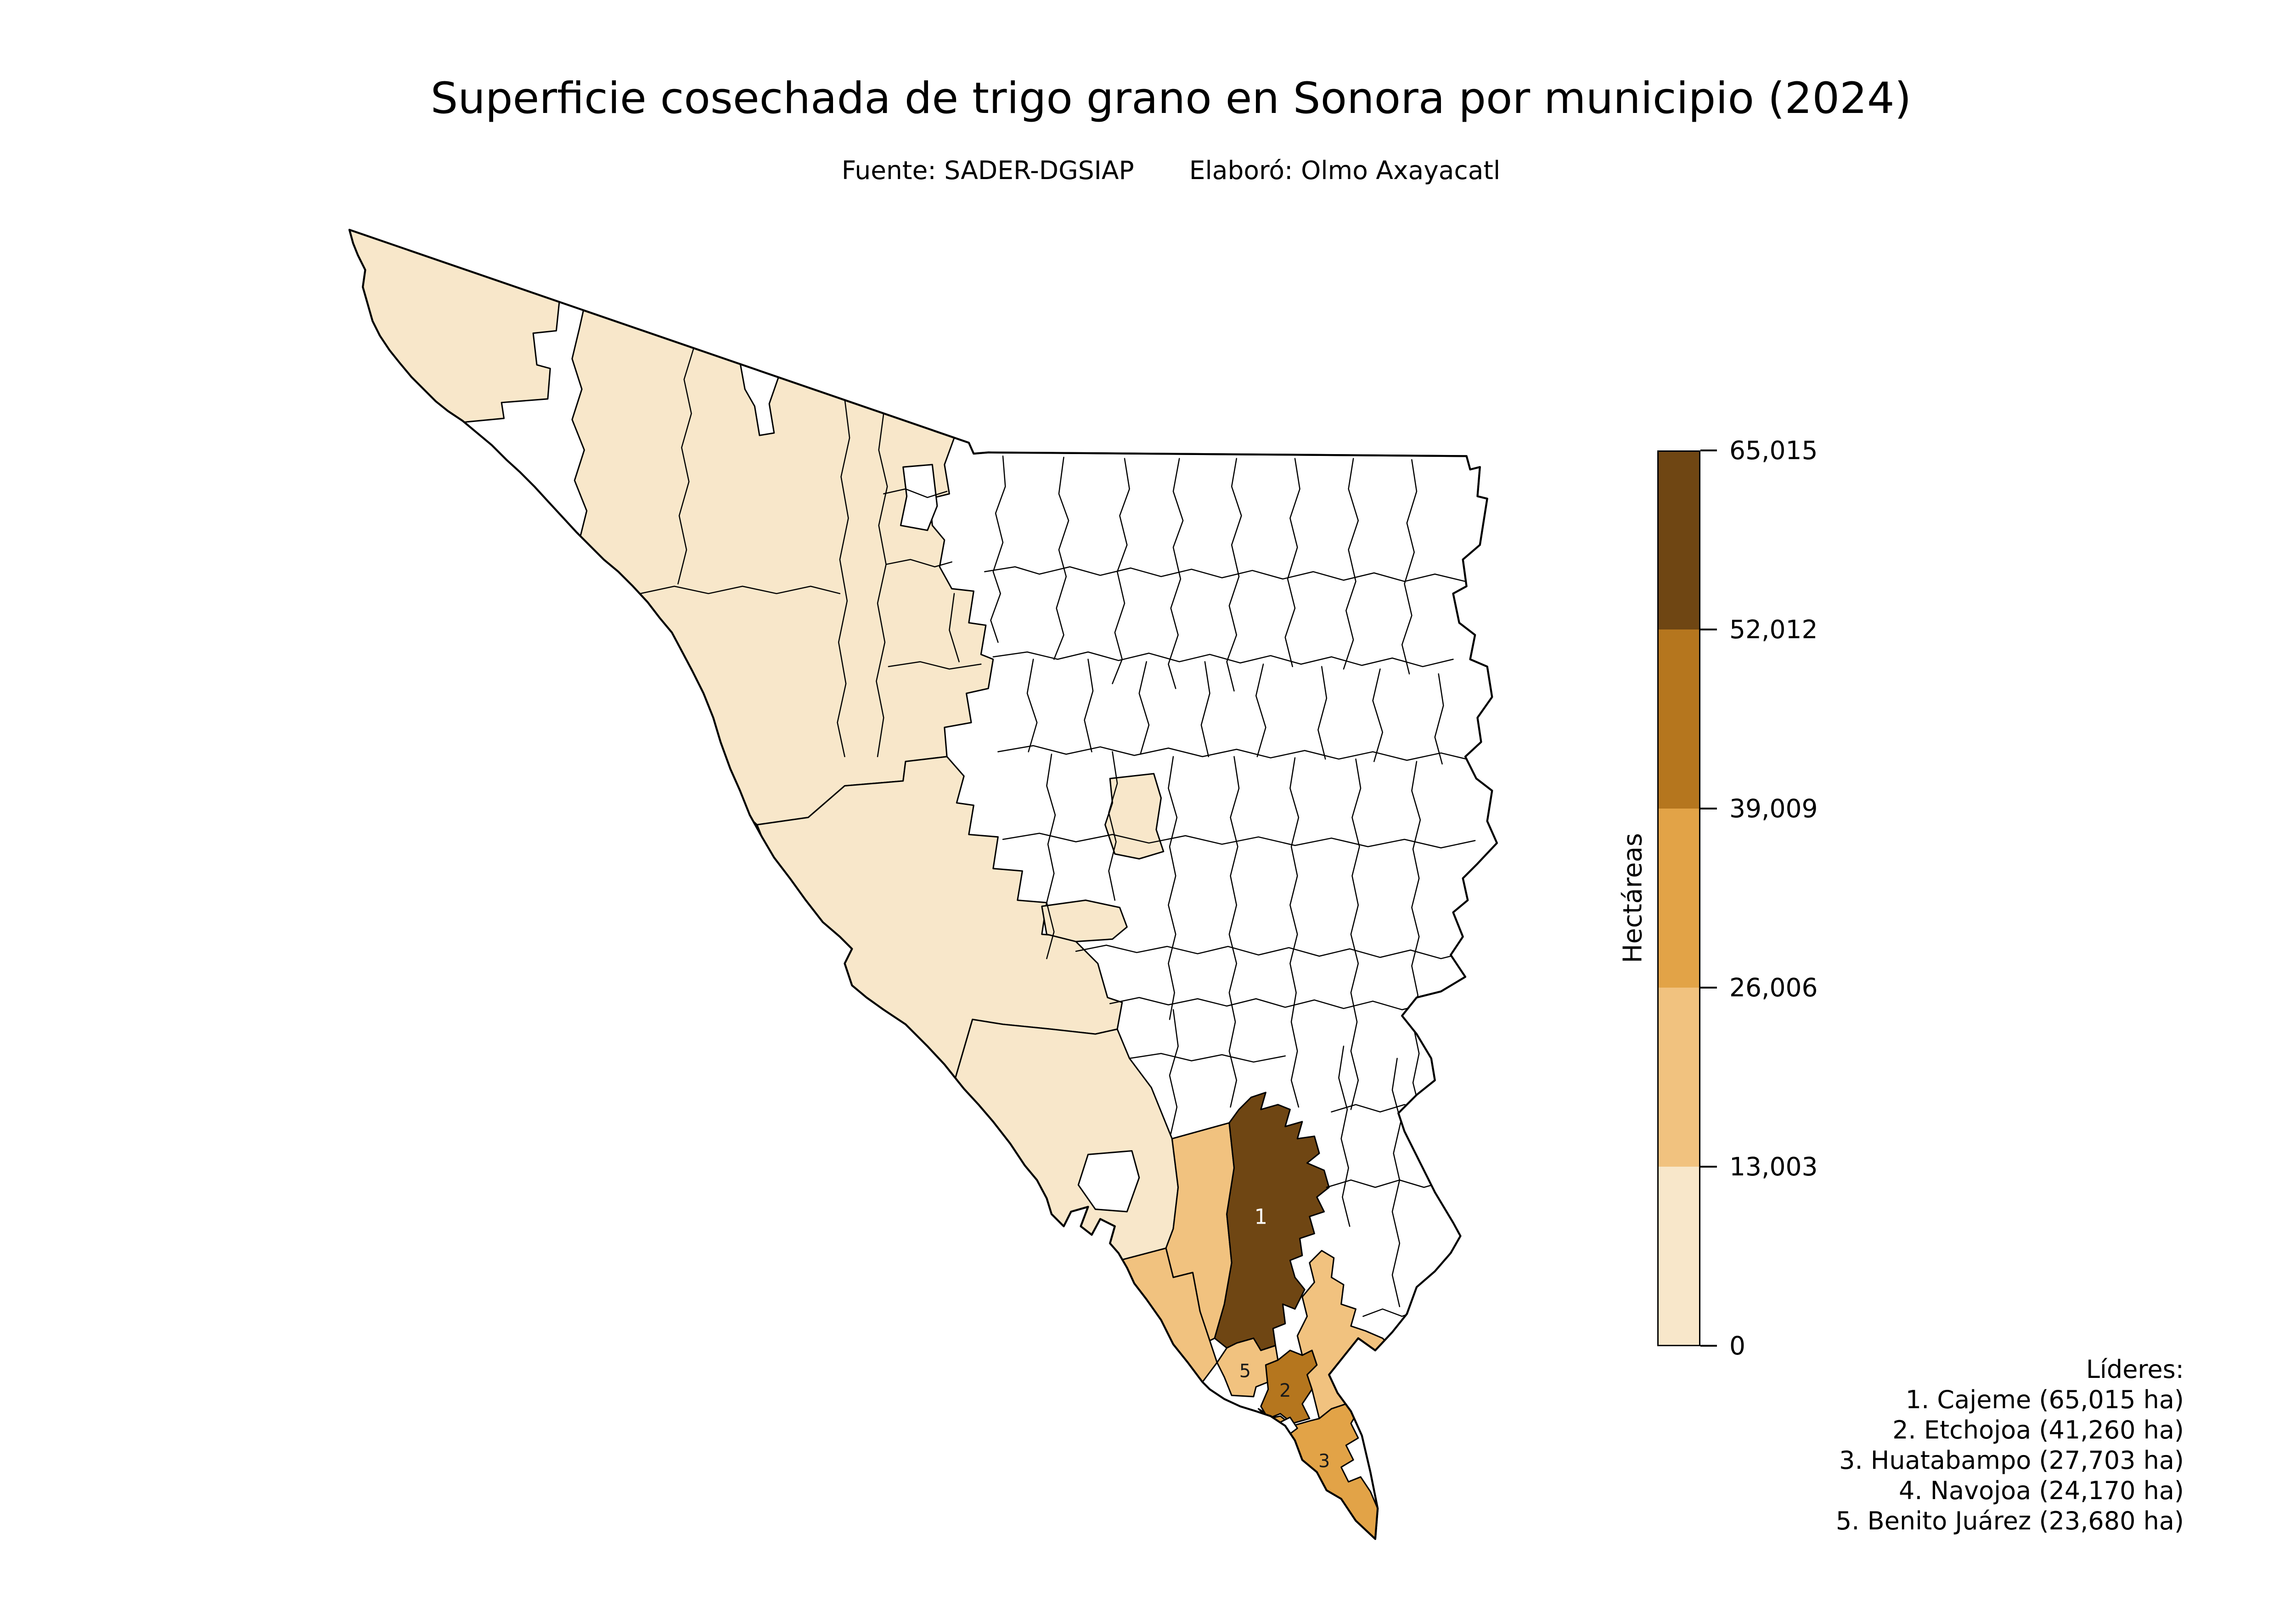 This screenshot has width=2296, height=1607. I want to click on colorbar-tick-label: 26,006, so click(1773, 987).